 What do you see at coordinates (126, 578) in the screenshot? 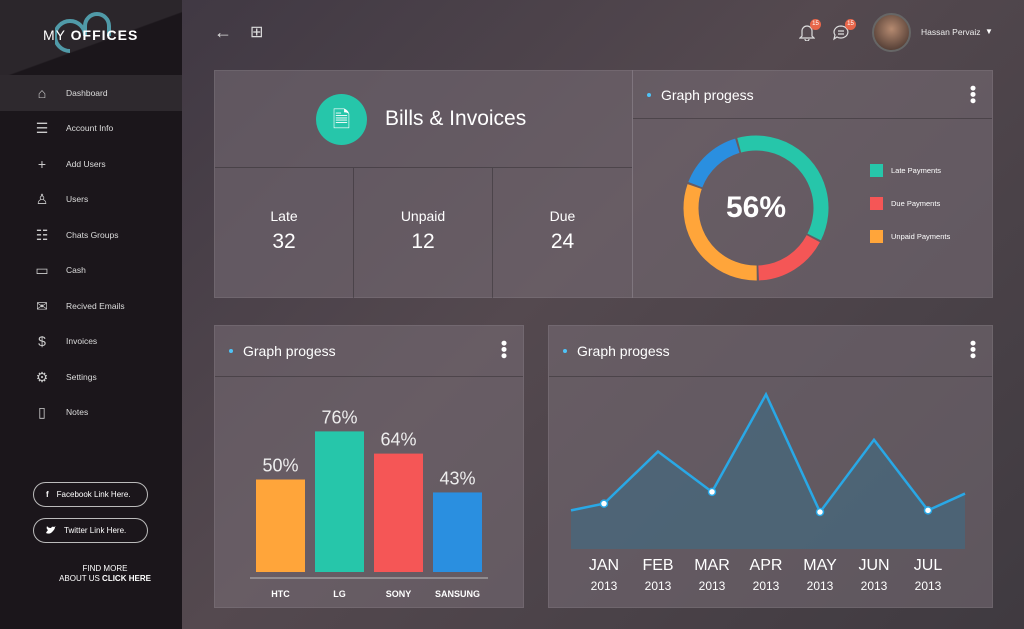
I see `click-here-link: CLICK HERE` at bounding box center [126, 578].